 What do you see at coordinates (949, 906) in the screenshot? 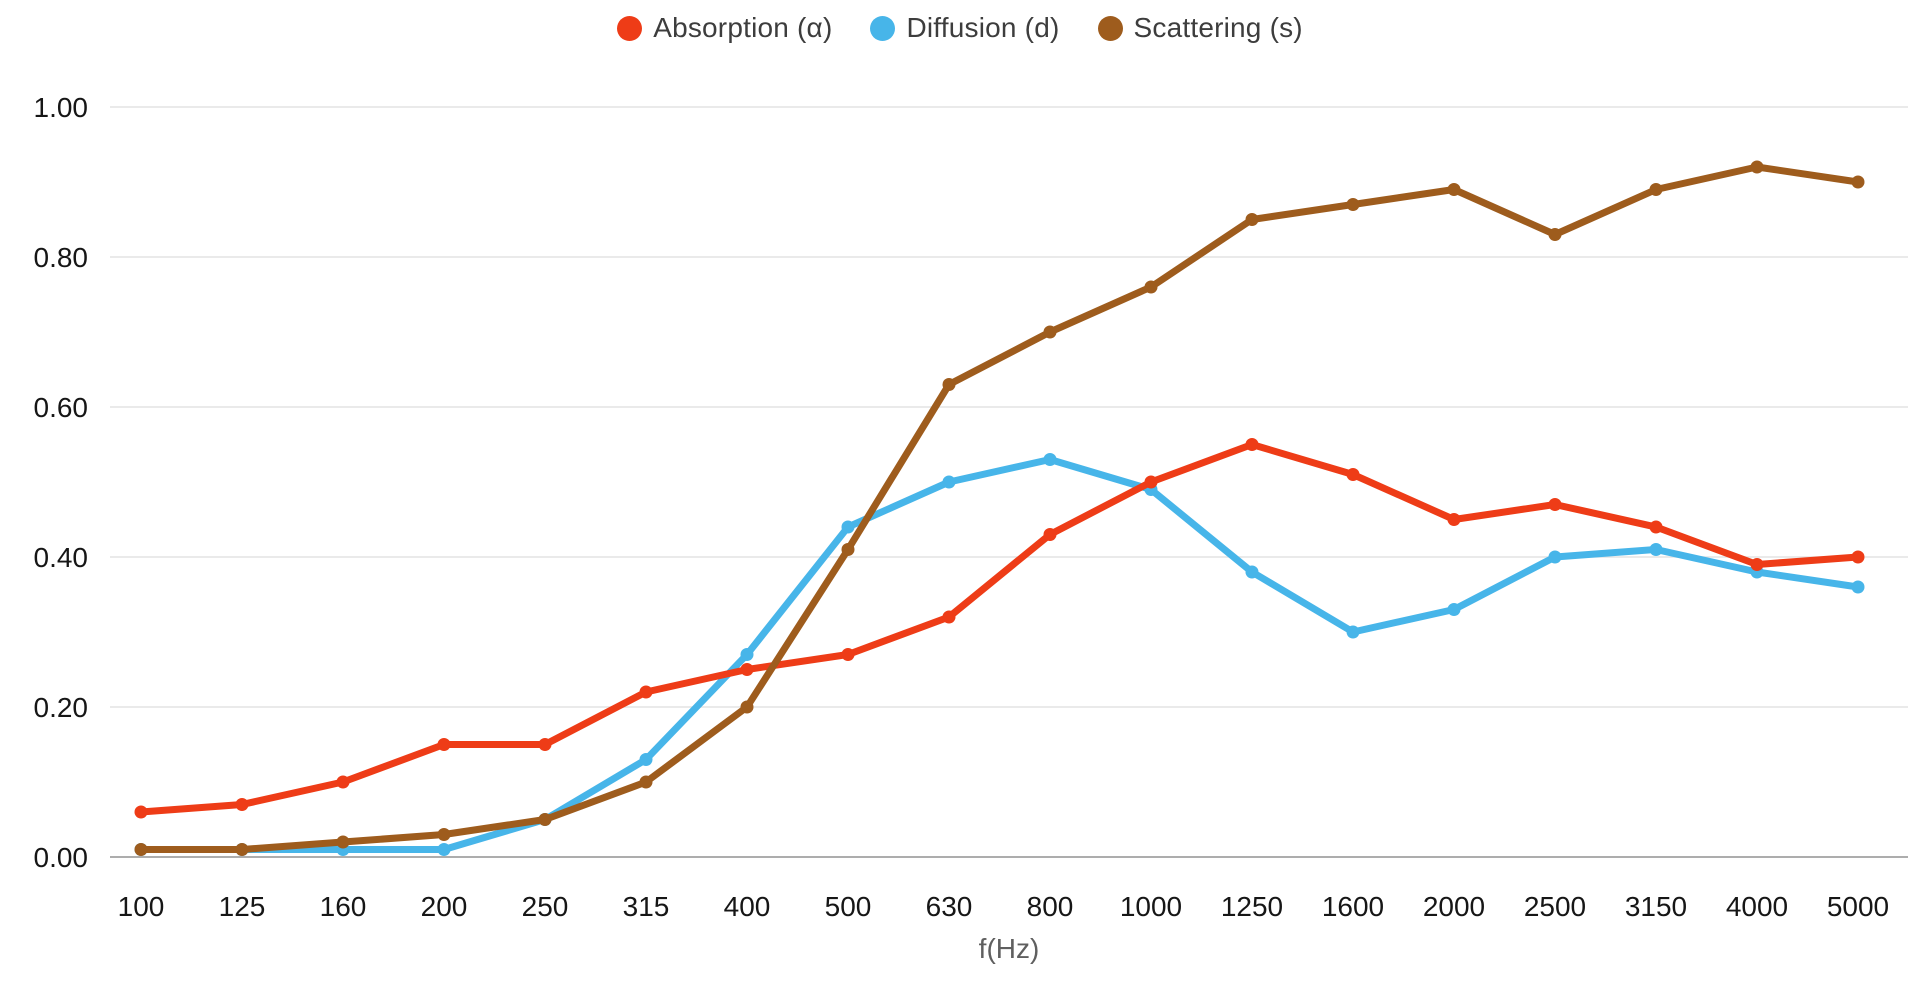
I see `x-tick-label: 630` at bounding box center [949, 906].